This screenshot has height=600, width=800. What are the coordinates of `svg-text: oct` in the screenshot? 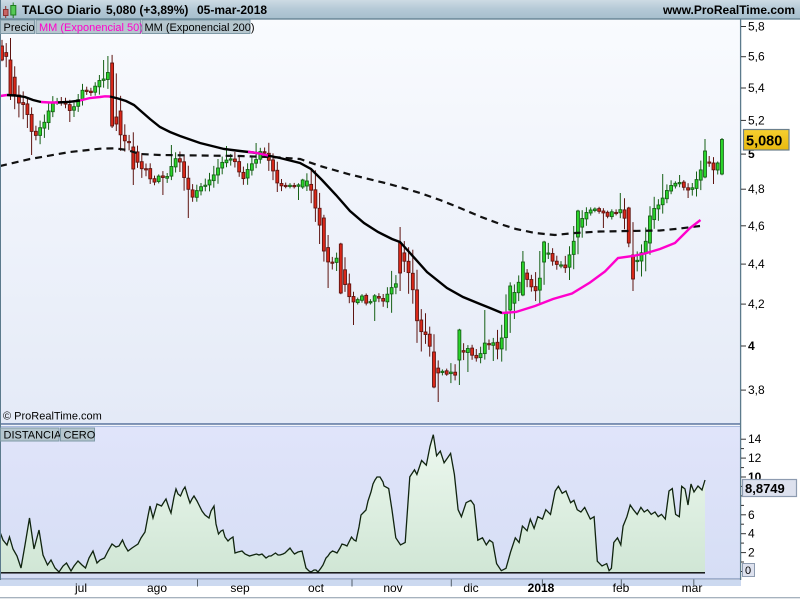 It's located at (316, 588).